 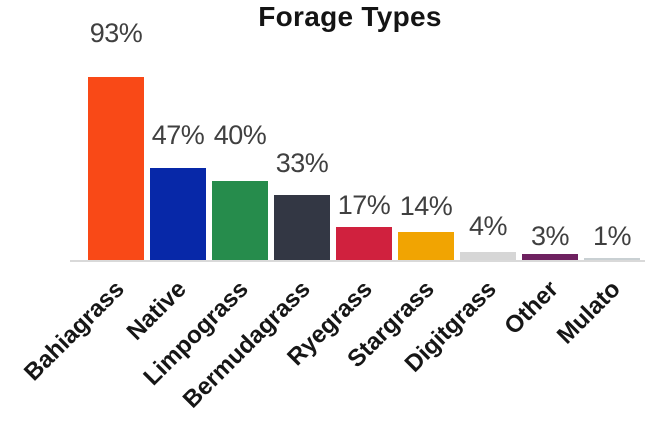 I want to click on category-label-bahiagrass: Bahiagrass, so click(x=74, y=331).